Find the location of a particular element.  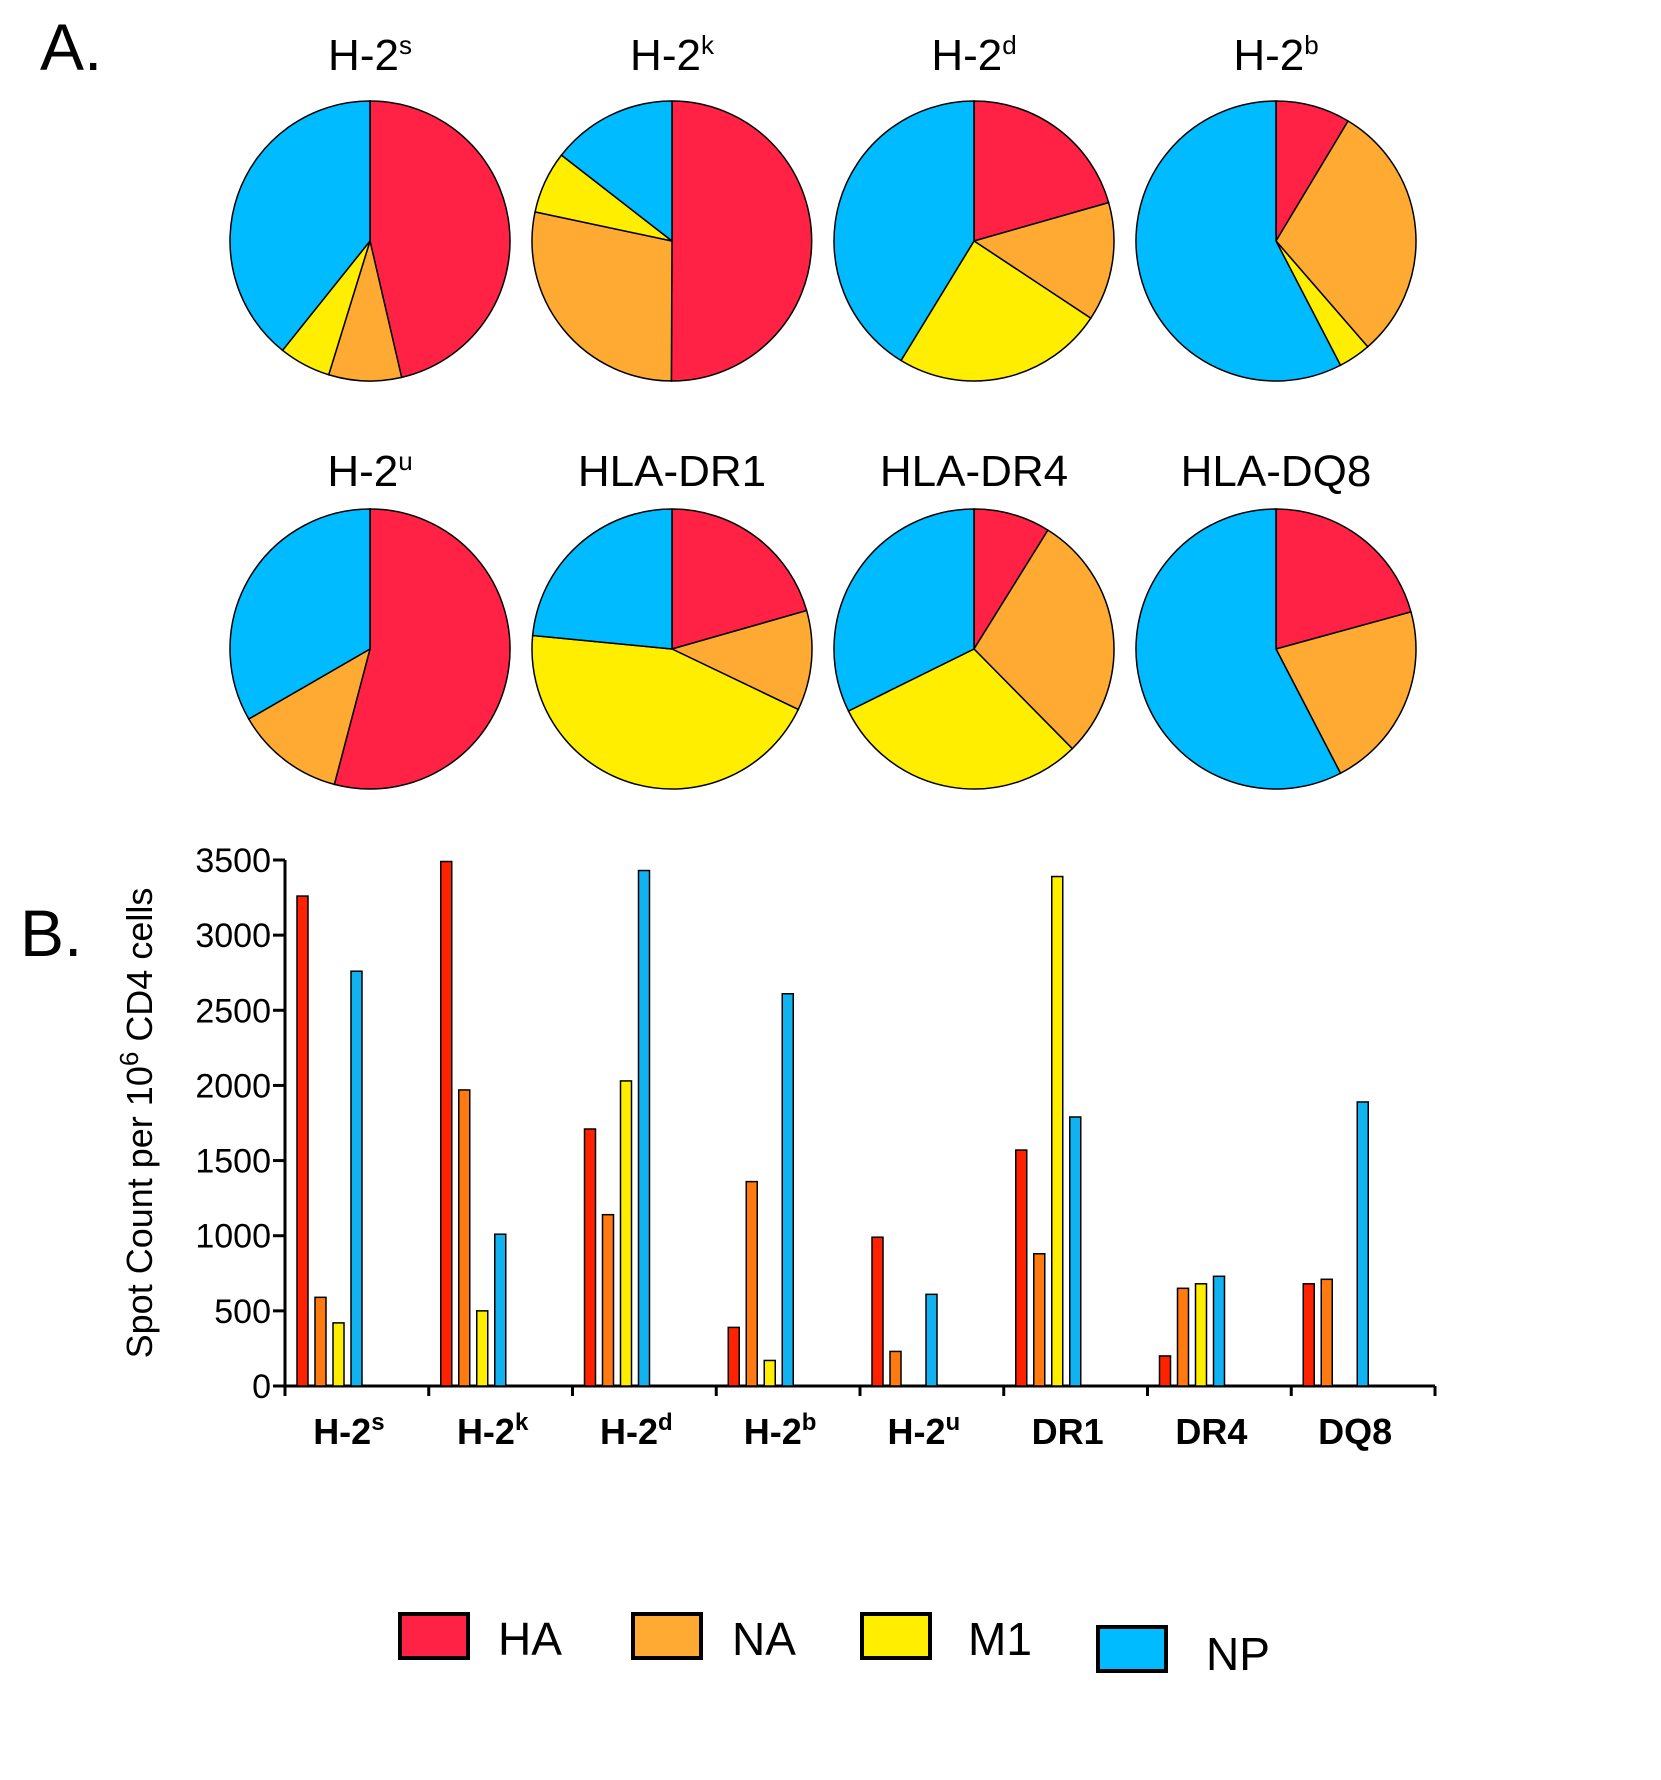

x-category-text: DR4 is located at coordinates (1211, 1431).